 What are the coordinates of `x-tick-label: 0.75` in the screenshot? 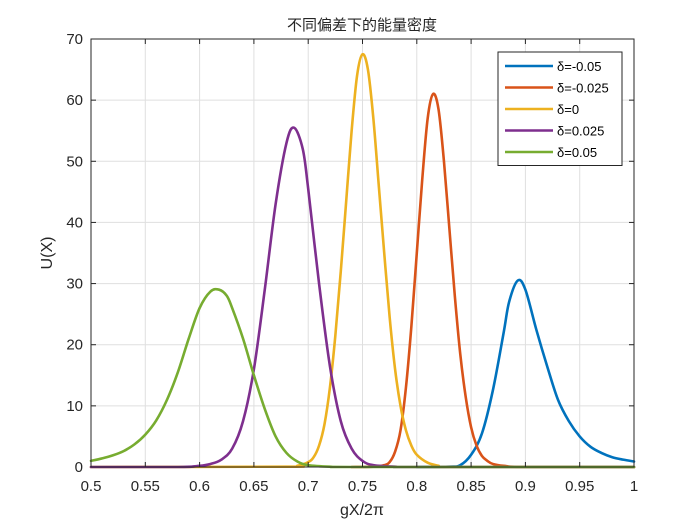 It's located at (362, 486).